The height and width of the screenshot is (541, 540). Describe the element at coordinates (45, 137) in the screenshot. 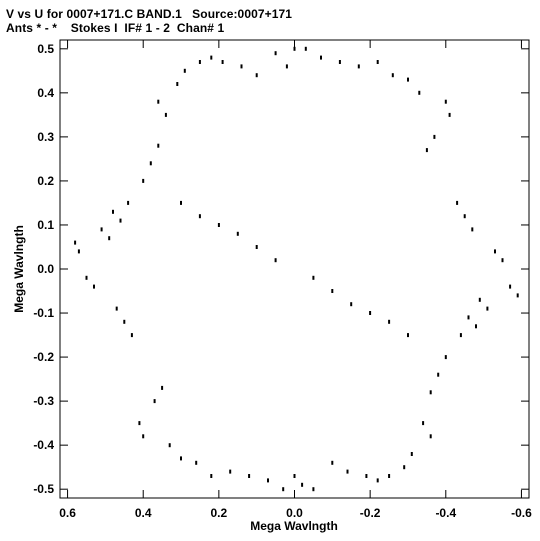

I see `y-tick-label: 0.3` at that location.